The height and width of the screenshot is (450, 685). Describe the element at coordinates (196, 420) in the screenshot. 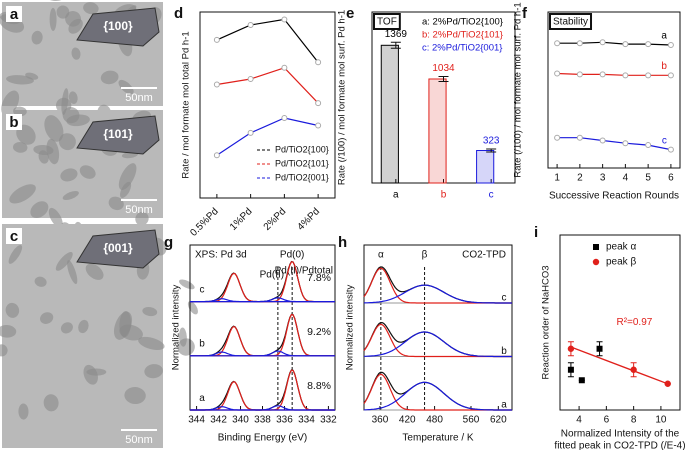

I see `x-tick-label: 344` at that location.